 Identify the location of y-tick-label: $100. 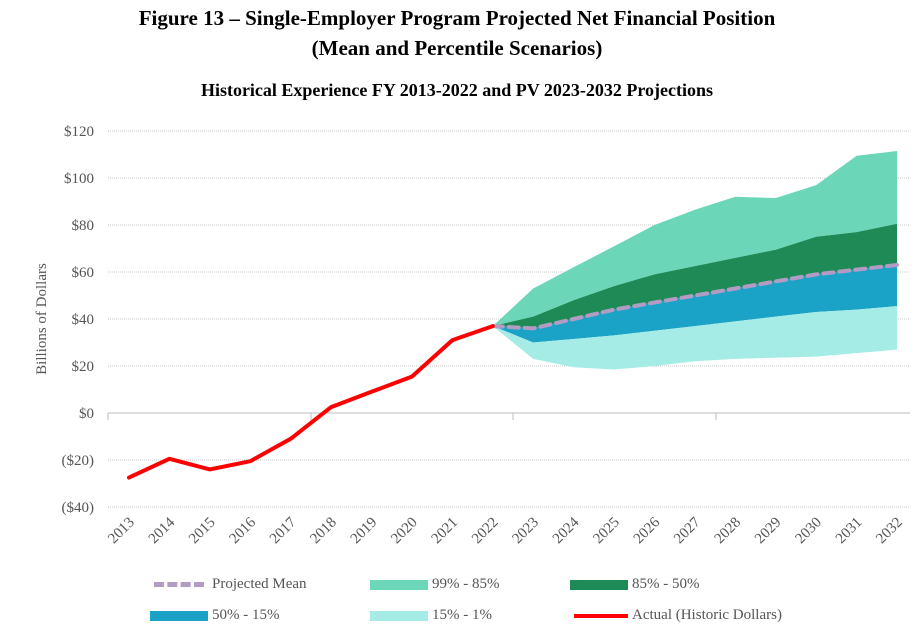
(79, 179).